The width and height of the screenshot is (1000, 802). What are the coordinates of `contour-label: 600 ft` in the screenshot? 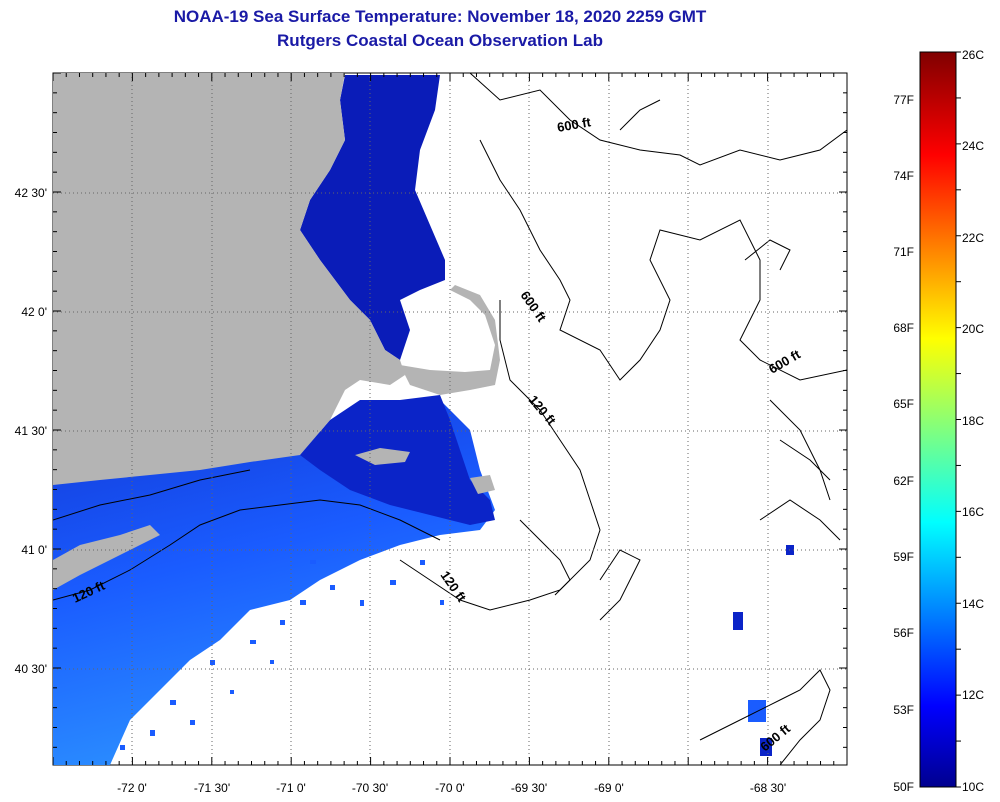 It's located at (574, 124).